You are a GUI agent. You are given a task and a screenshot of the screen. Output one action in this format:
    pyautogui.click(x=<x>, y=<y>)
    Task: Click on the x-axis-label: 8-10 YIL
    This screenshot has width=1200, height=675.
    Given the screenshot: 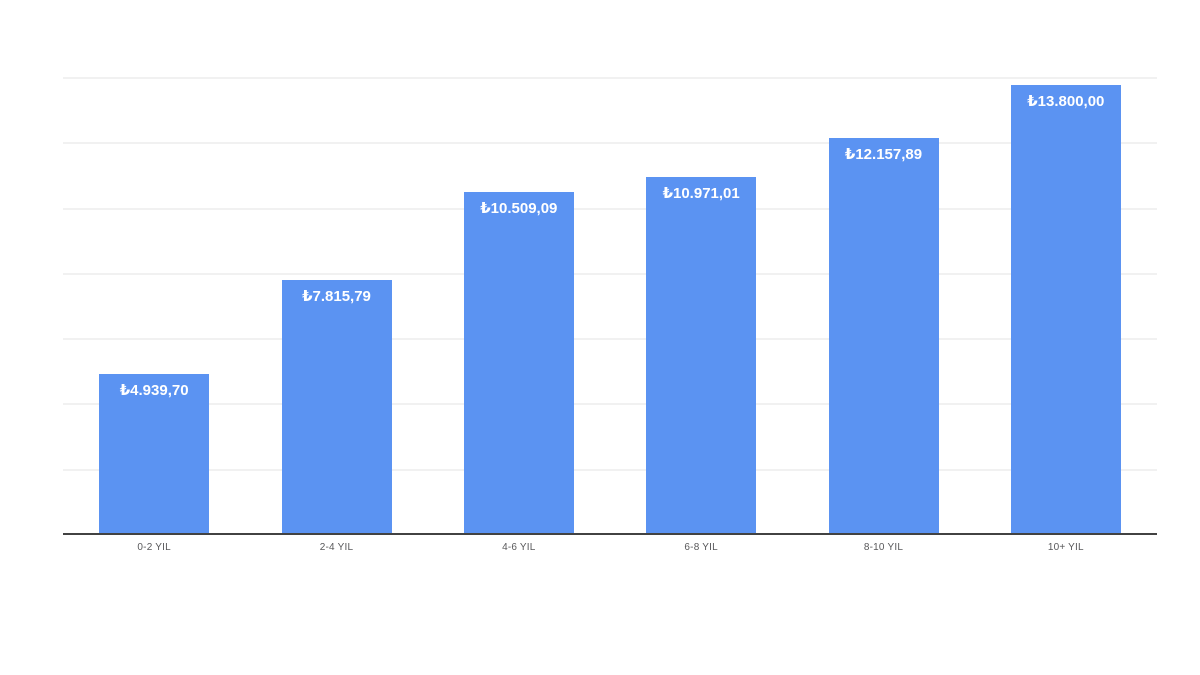 What is the action you would take?
    pyautogui.click(x=883, y=547)
    